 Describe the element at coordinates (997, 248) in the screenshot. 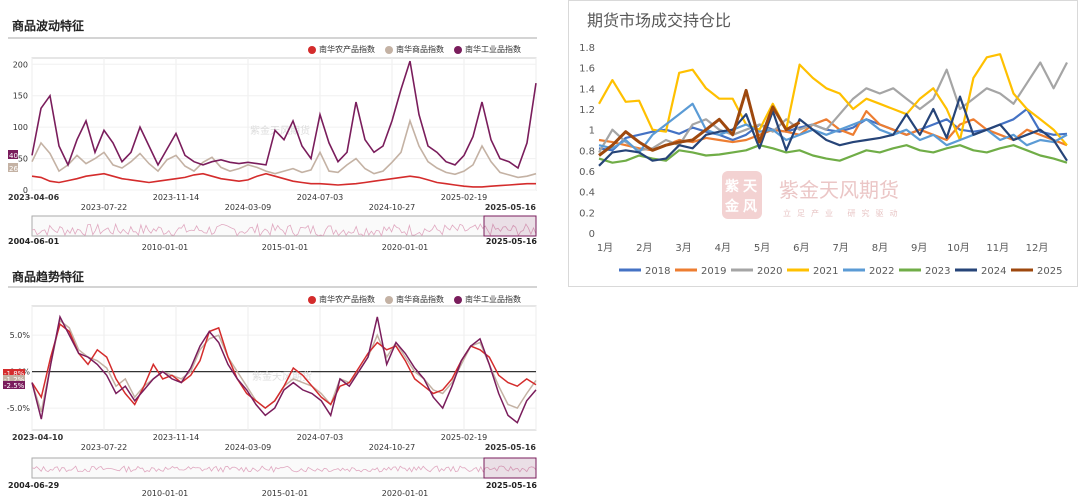

I see `x-tick-label: 11月` at that location.